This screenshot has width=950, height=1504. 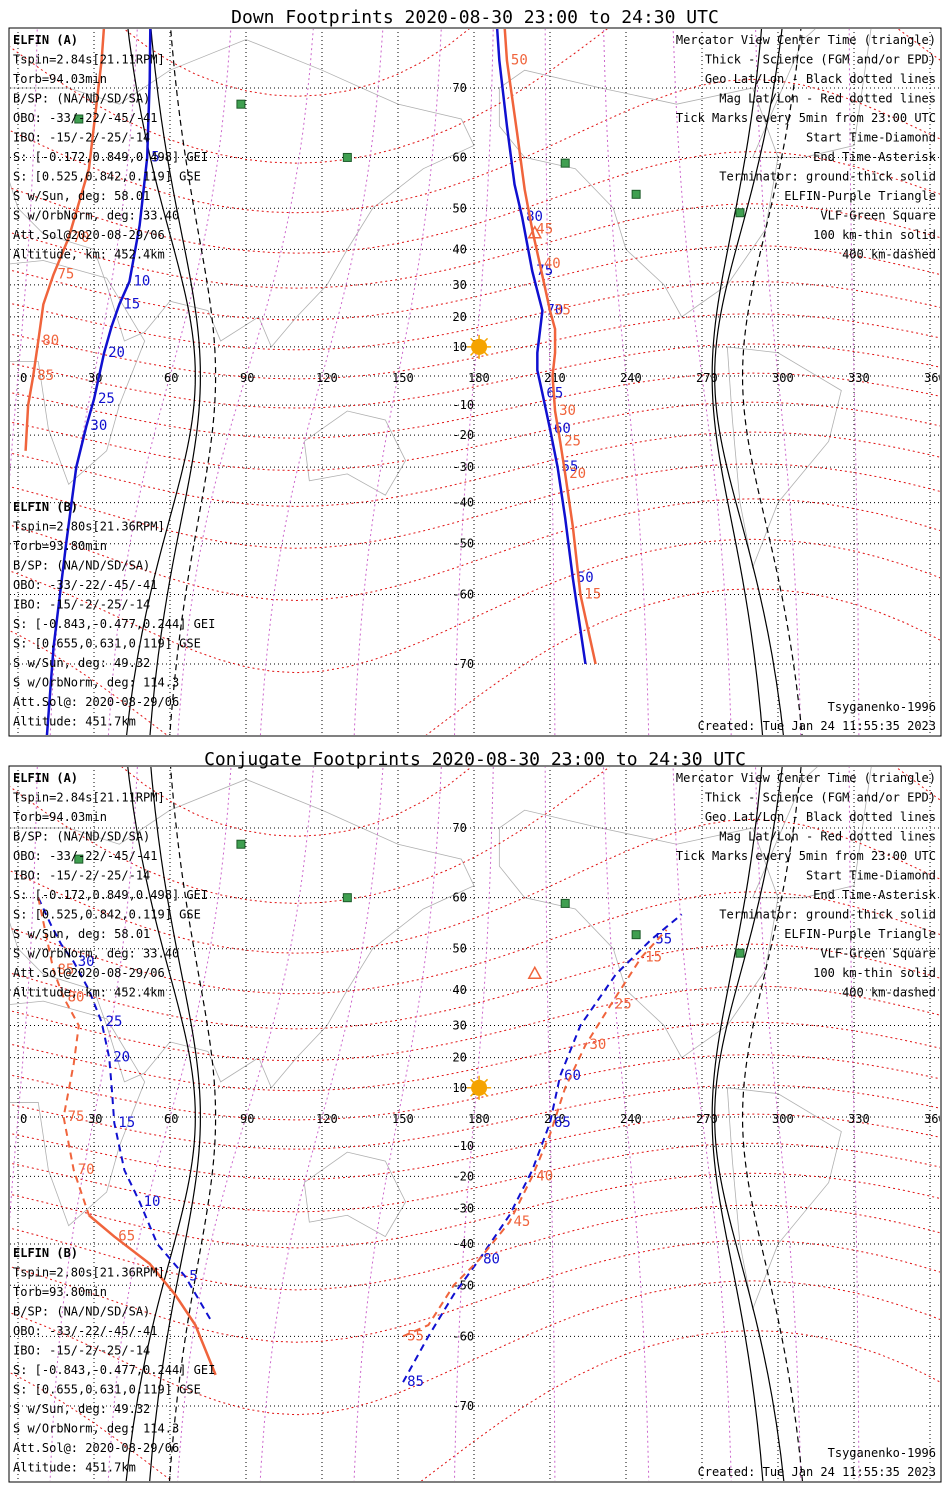 What do you see at coordinates (81, 605) in the screenshot?
I see `elfin-b-info: IBO: -15/-2/-25/-14` at bounding box center [81, 605].